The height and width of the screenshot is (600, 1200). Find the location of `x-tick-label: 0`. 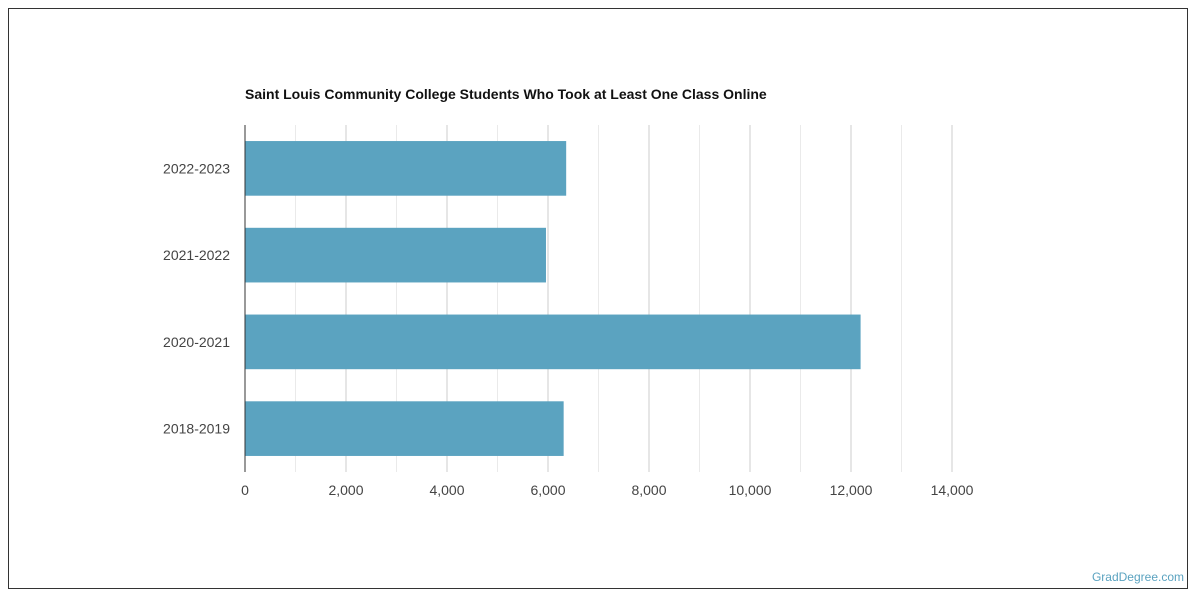

x-tick-label: 0 is located at coordinates (245, 490).